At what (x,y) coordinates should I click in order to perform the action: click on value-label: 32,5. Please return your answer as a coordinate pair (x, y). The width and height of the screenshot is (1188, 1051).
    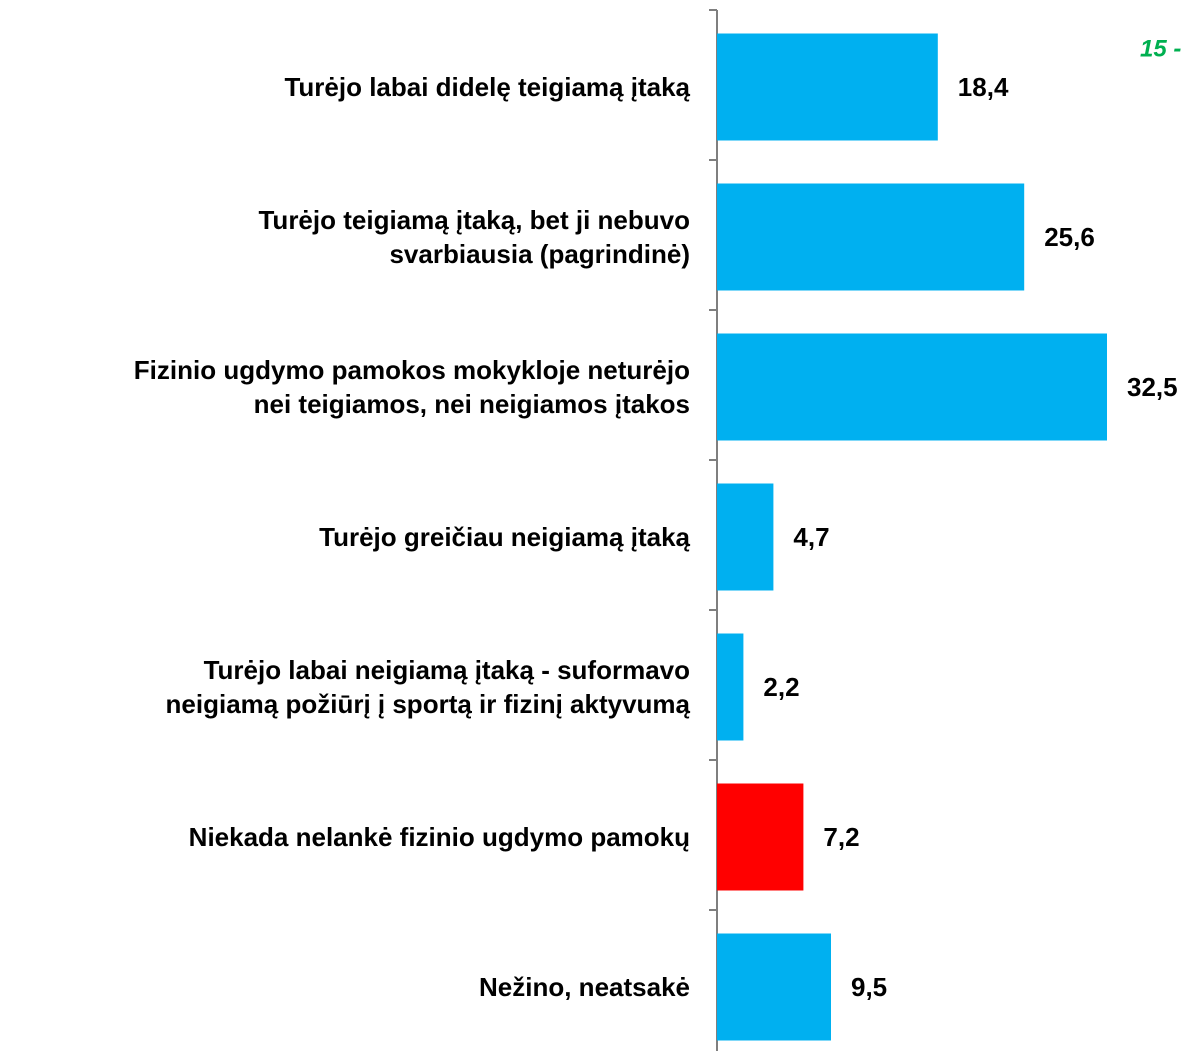
    Looking at the image, I should click on (1152, 387).